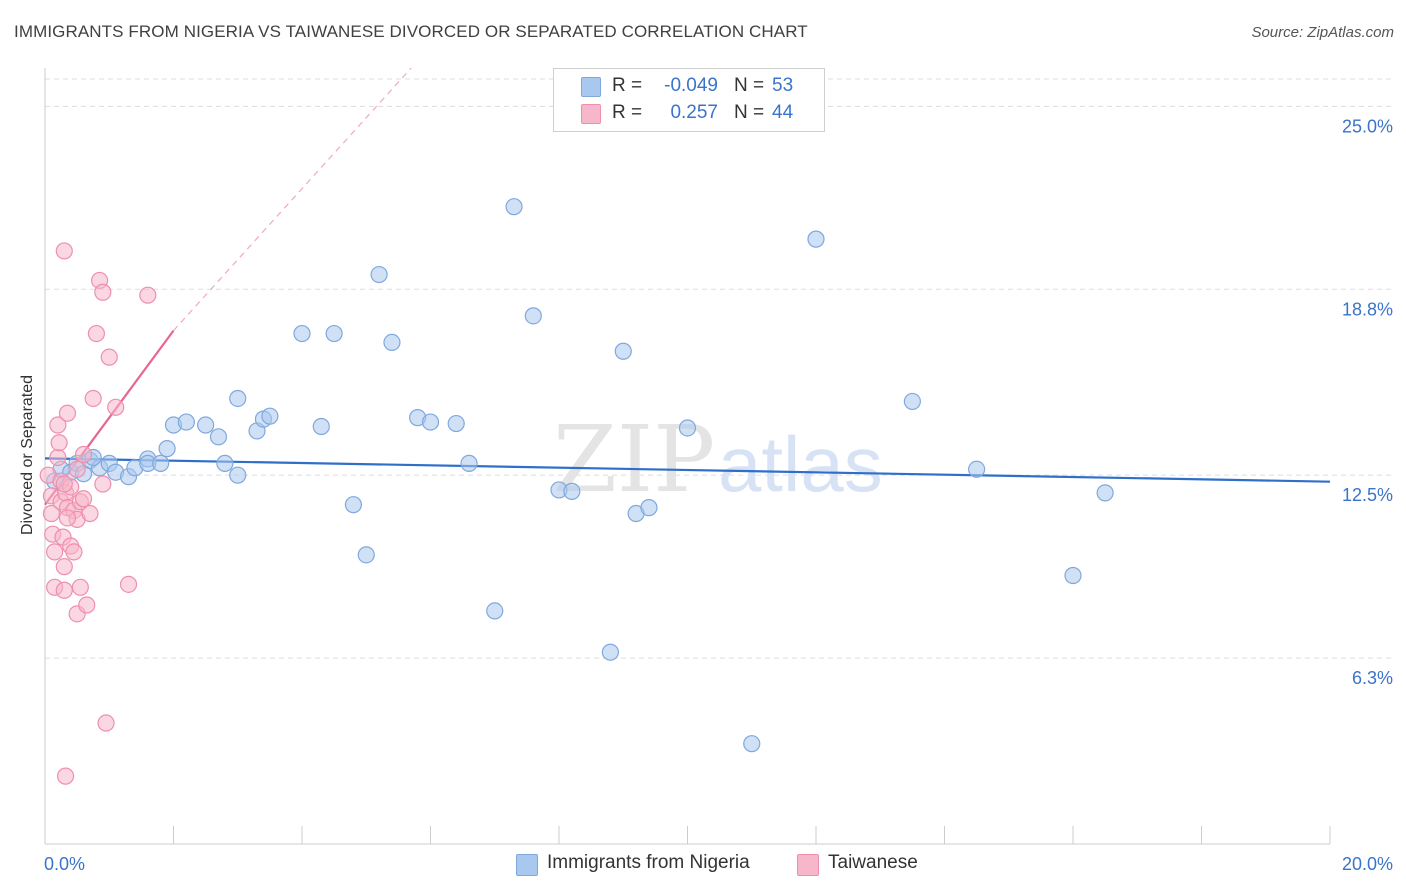 The width and height of the screenshot is (1406, 892). I want to click on bottom-legend-swatch-taiwanese, so click(808, 865).